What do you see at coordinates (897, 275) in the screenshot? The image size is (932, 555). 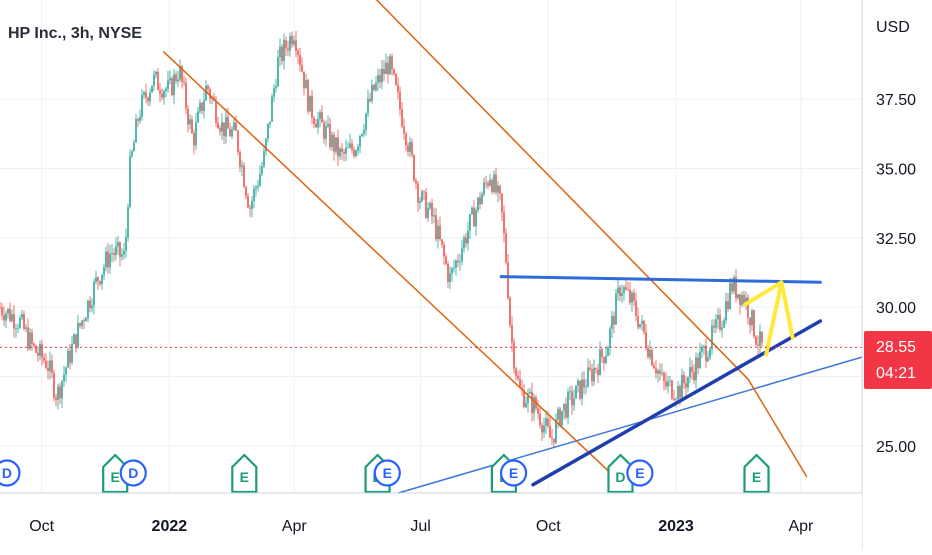 I see `price-axis-panel` at bounding box center [897, 275].